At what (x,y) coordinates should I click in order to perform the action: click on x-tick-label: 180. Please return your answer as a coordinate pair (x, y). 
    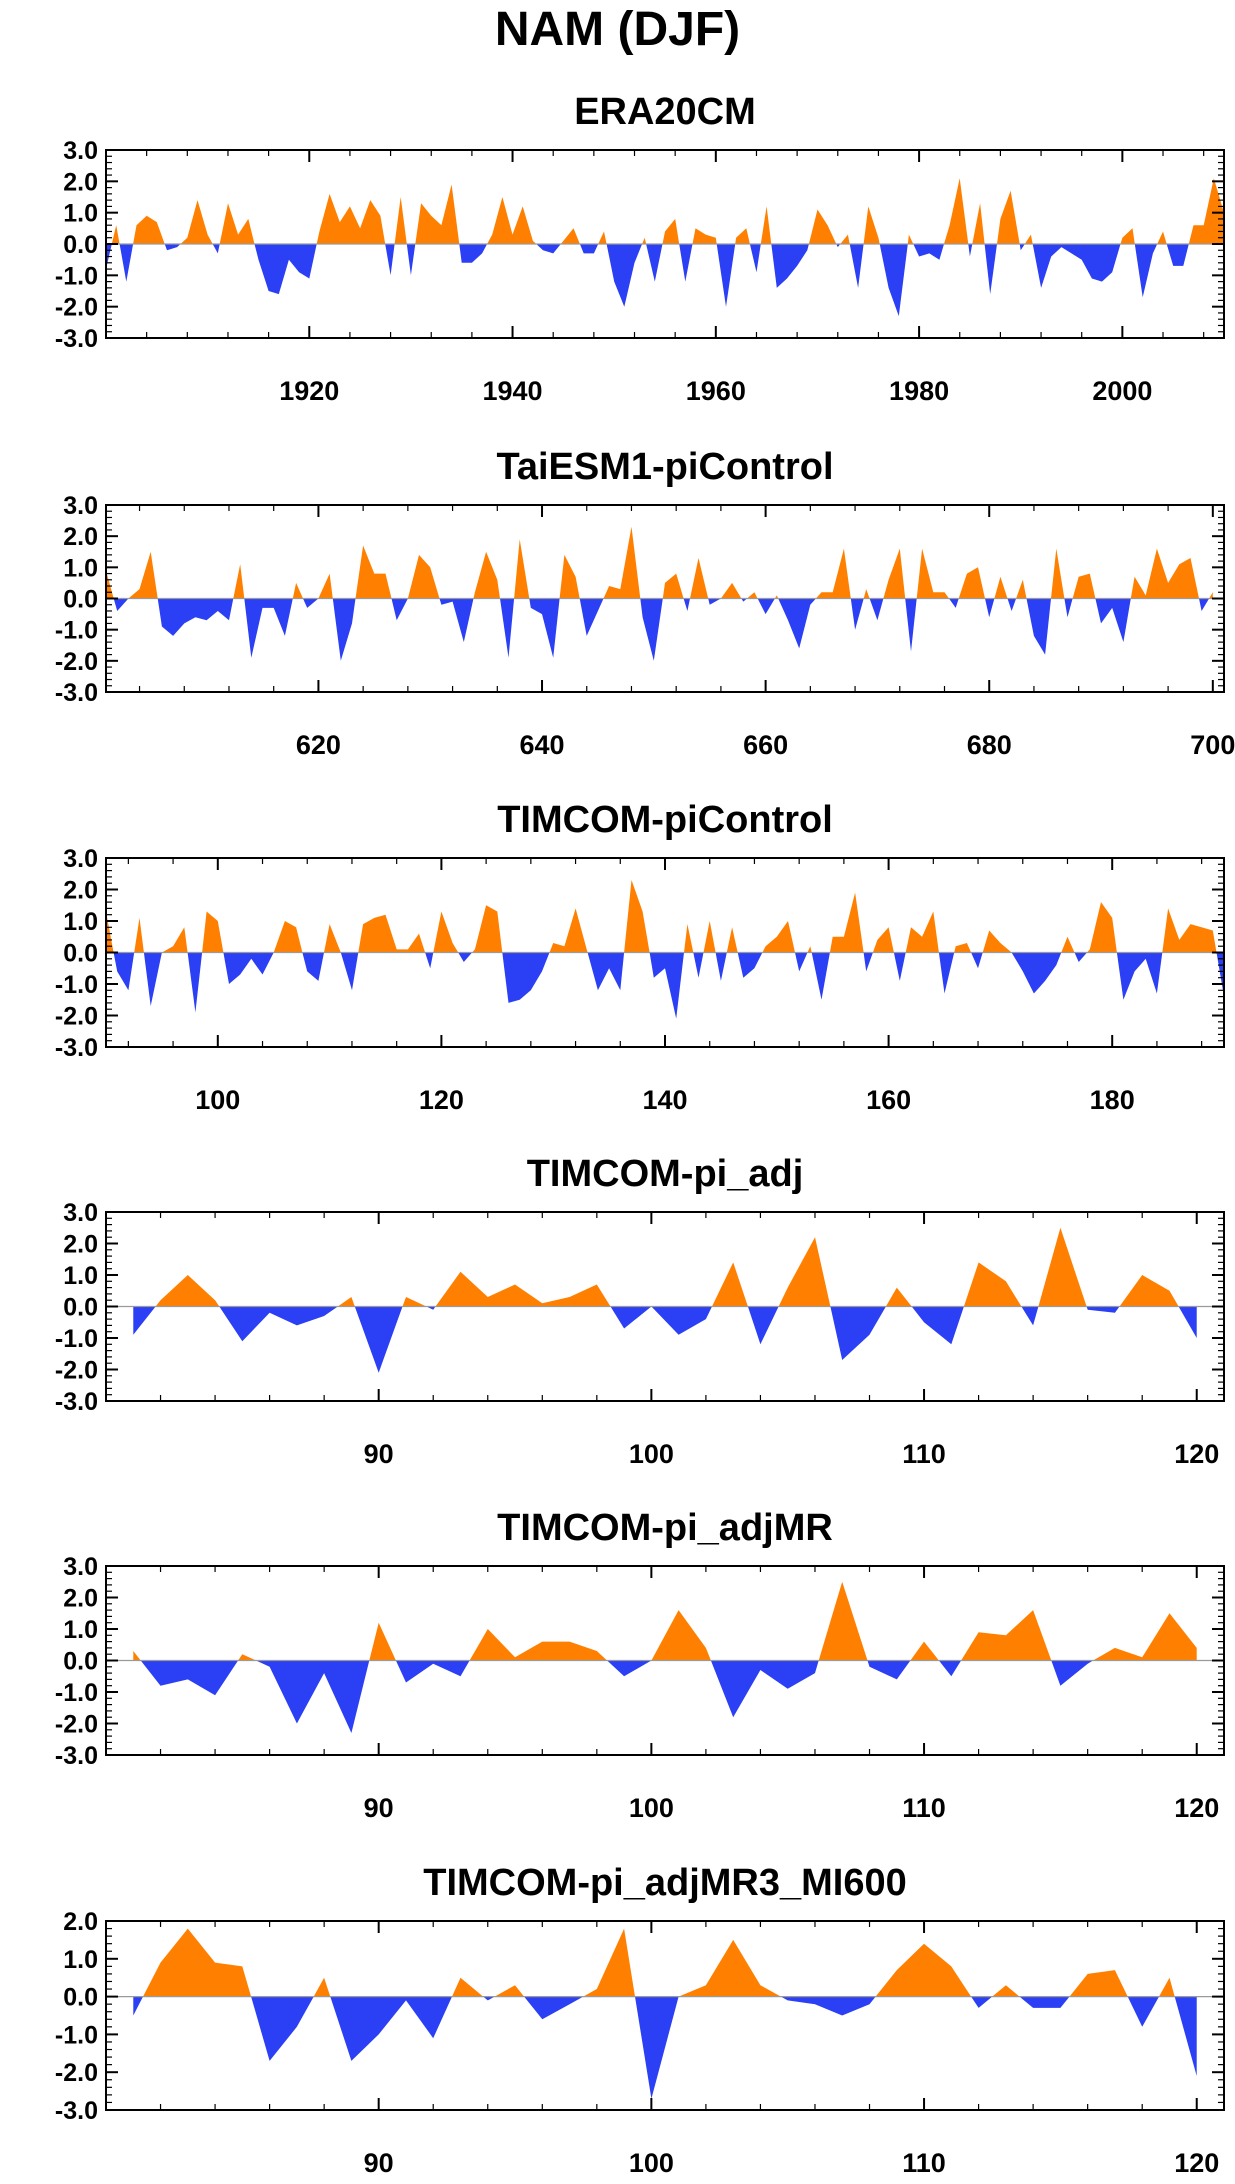
    Looking at the image, I should click on (1112, 1100).